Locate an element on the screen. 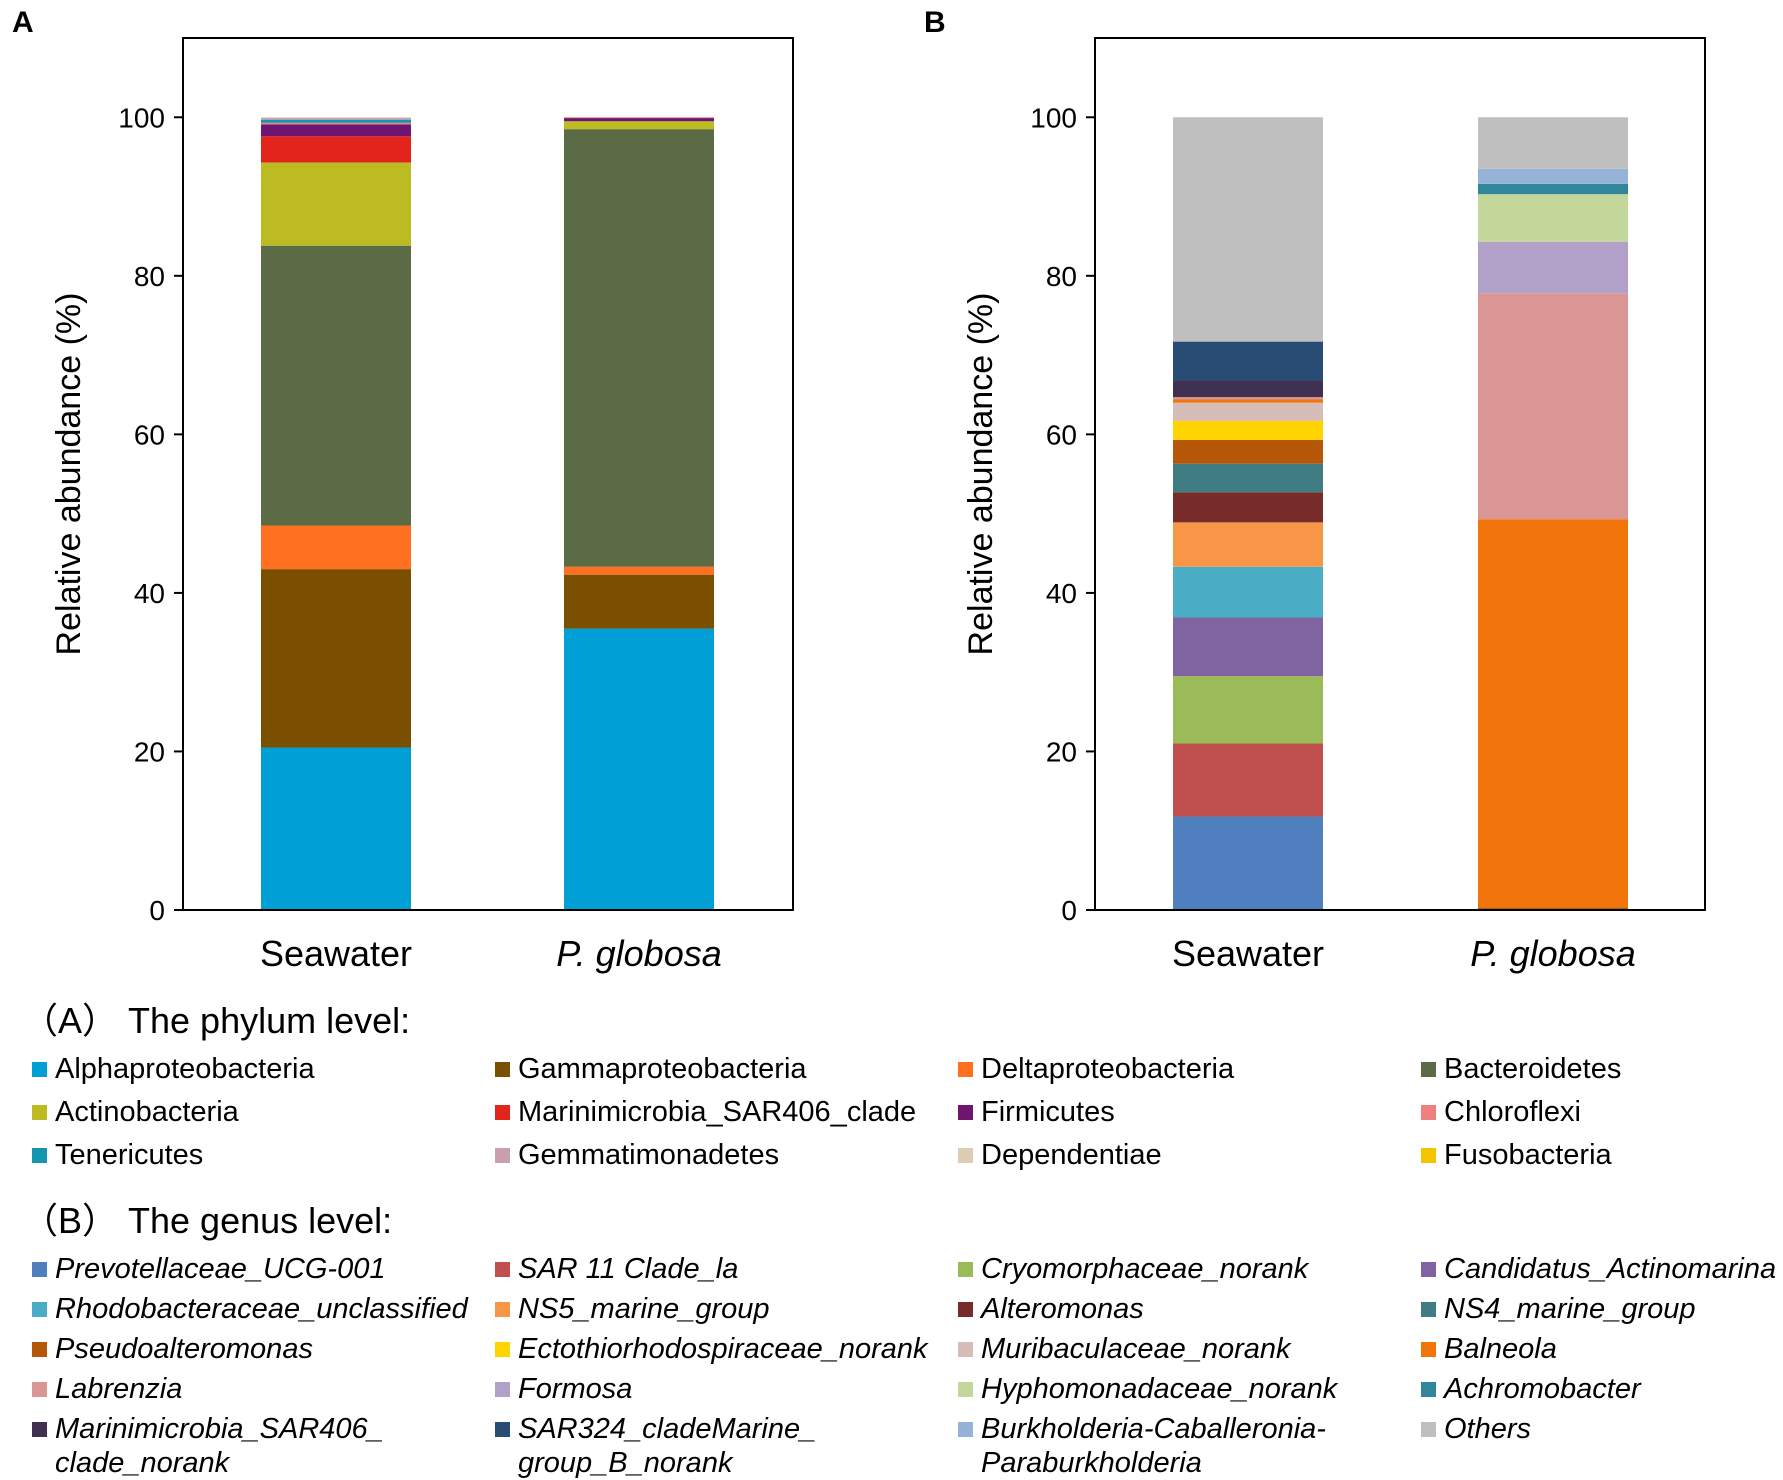 Image resolution: width=1783 pixels, height=1480 pixels. legend-label: Others is located at coordinates (1488, 1429).